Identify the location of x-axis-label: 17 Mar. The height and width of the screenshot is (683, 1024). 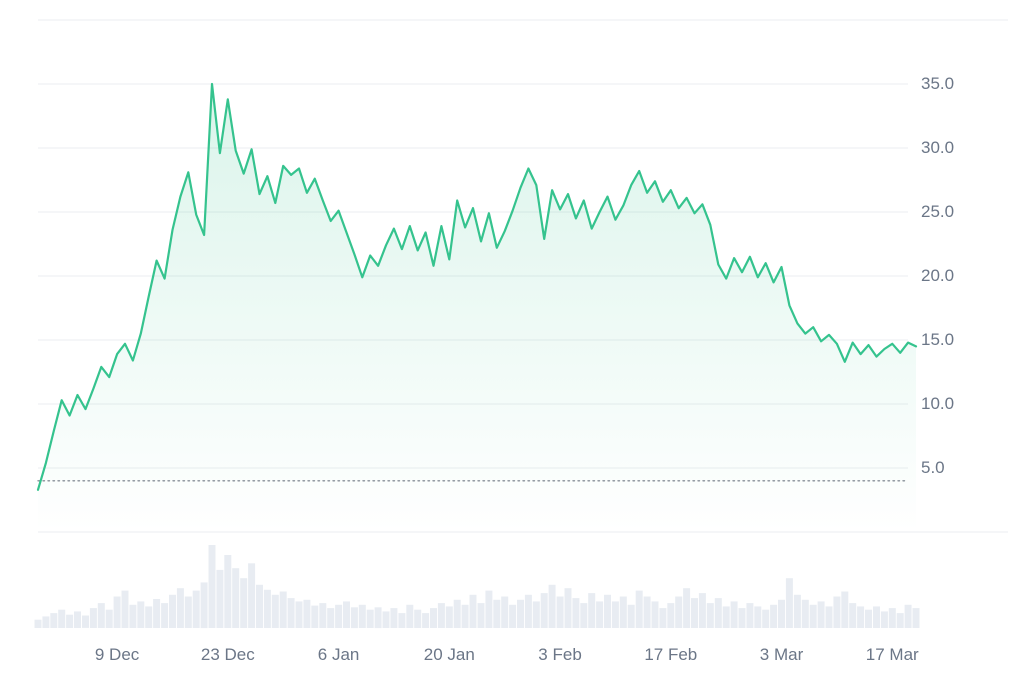
(892, 654).